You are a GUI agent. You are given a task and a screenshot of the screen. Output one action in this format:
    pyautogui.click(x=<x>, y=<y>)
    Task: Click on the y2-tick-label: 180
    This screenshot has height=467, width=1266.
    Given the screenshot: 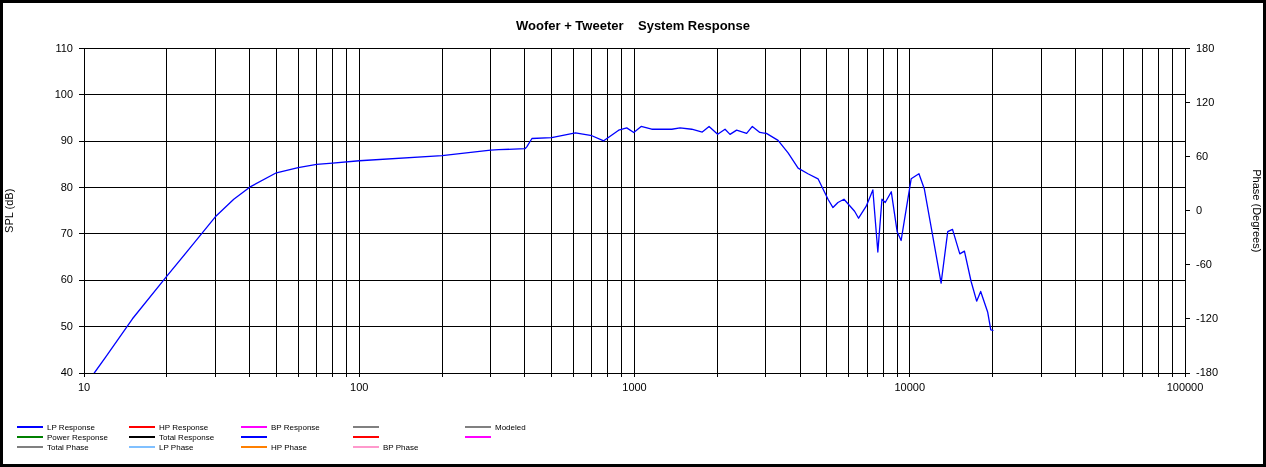 What is the action you would take?
    pyautogui.click(x=1205, y=47)
    